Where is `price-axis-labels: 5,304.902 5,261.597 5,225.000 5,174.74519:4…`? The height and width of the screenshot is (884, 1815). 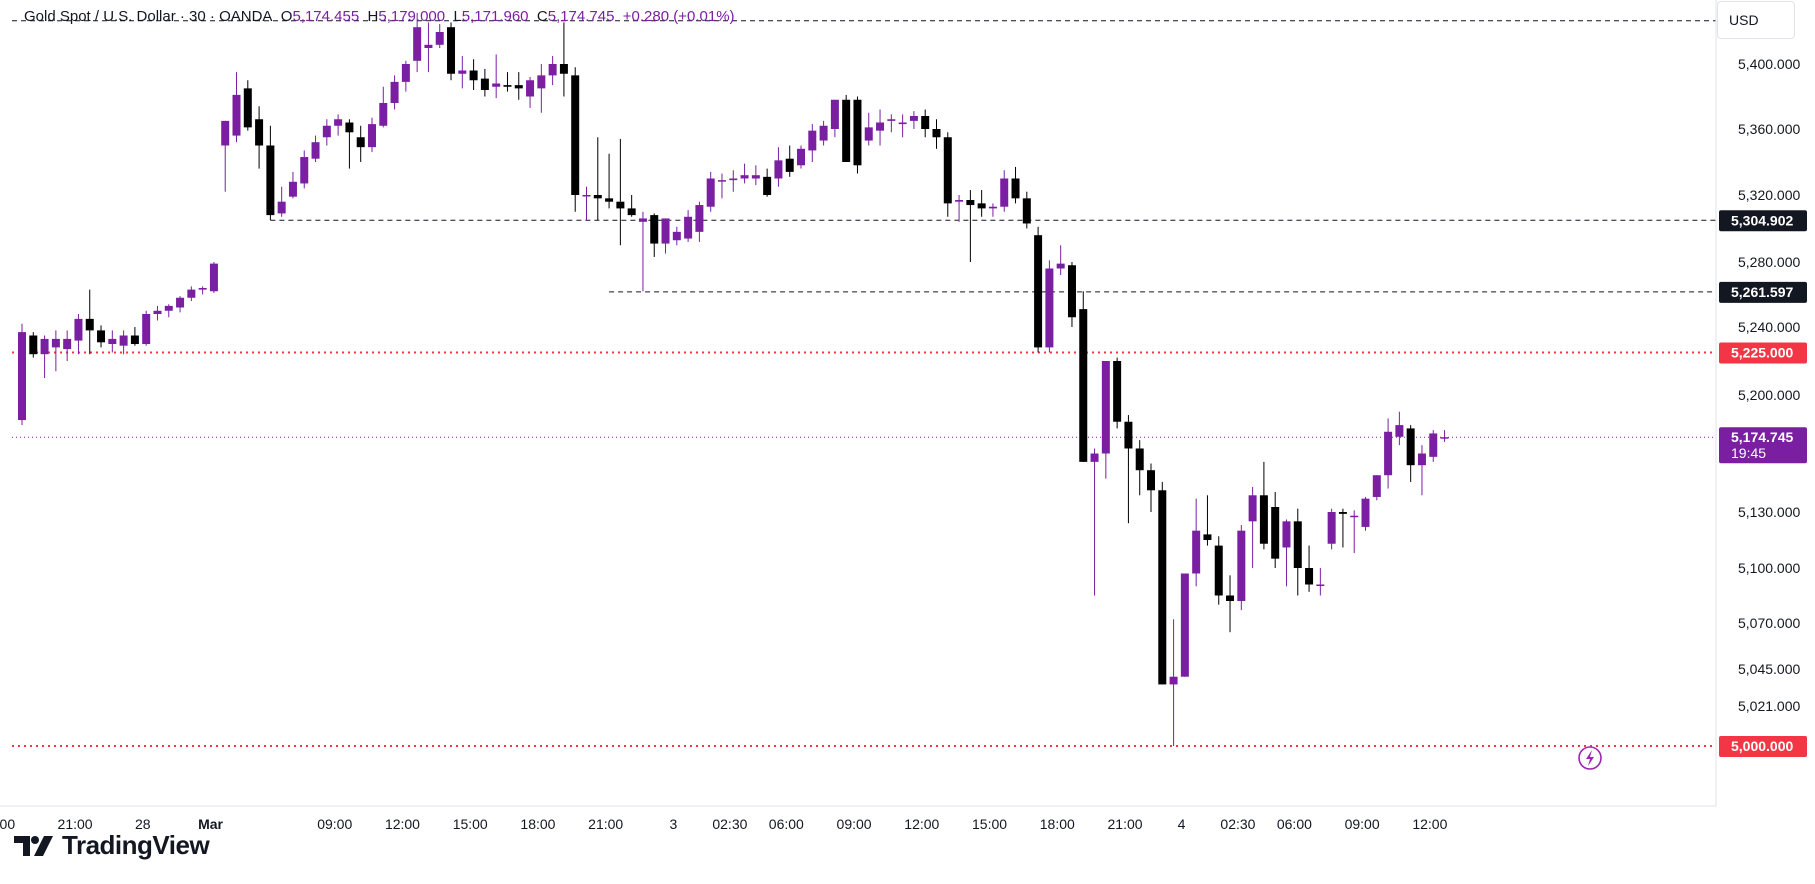 price-axis-labels: 5,304.902 5,261.597 5,225.000 5,174.74519:4… is located at coordinates (1763, 483).